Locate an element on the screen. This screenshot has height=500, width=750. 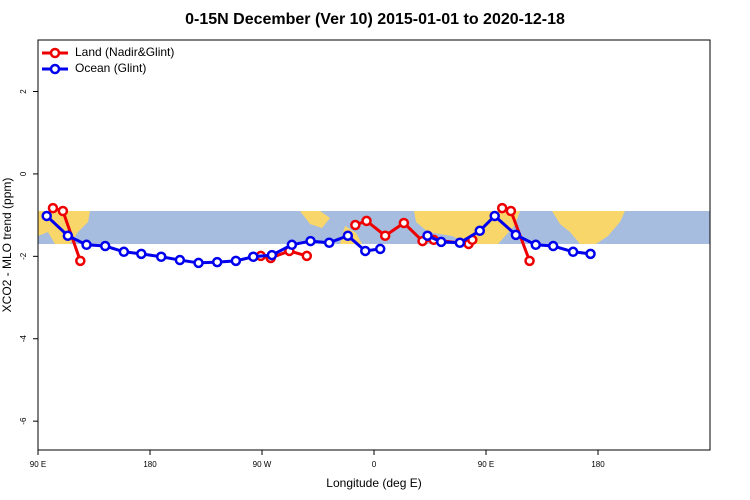
y-tick-label: 2 is located at coordinates (23, 91).